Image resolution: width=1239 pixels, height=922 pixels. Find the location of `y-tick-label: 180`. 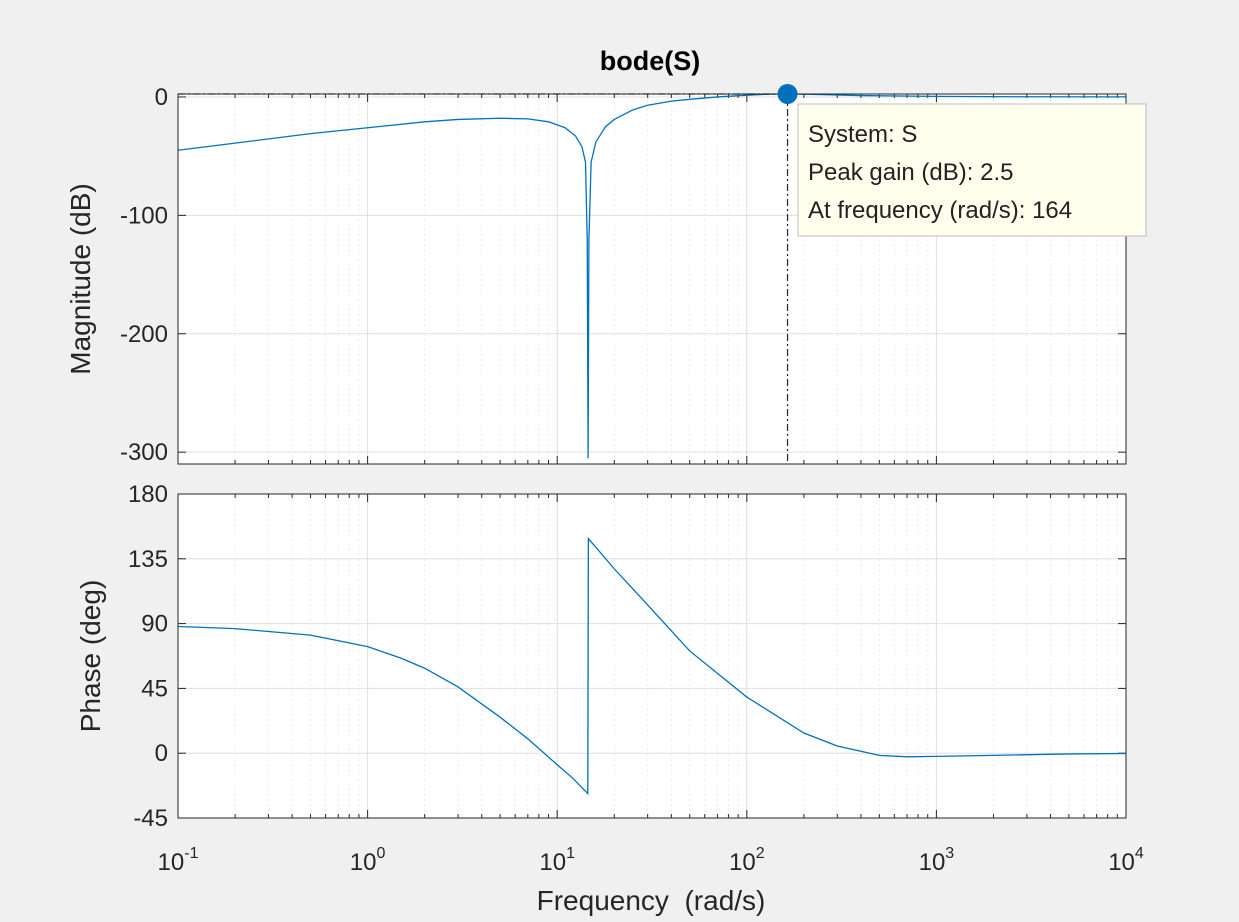

y-tick-label: 180 is located at coordinates (148, 494).